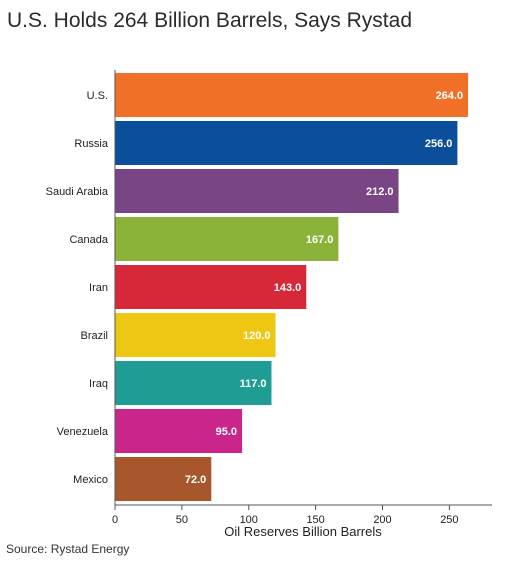 The width and height of the screenshot is (510, 562). What do you see at coordinates (97, 96) in the screenshot?
I see `category-label-u-s: U.S.` at bounding box center [97, 96].